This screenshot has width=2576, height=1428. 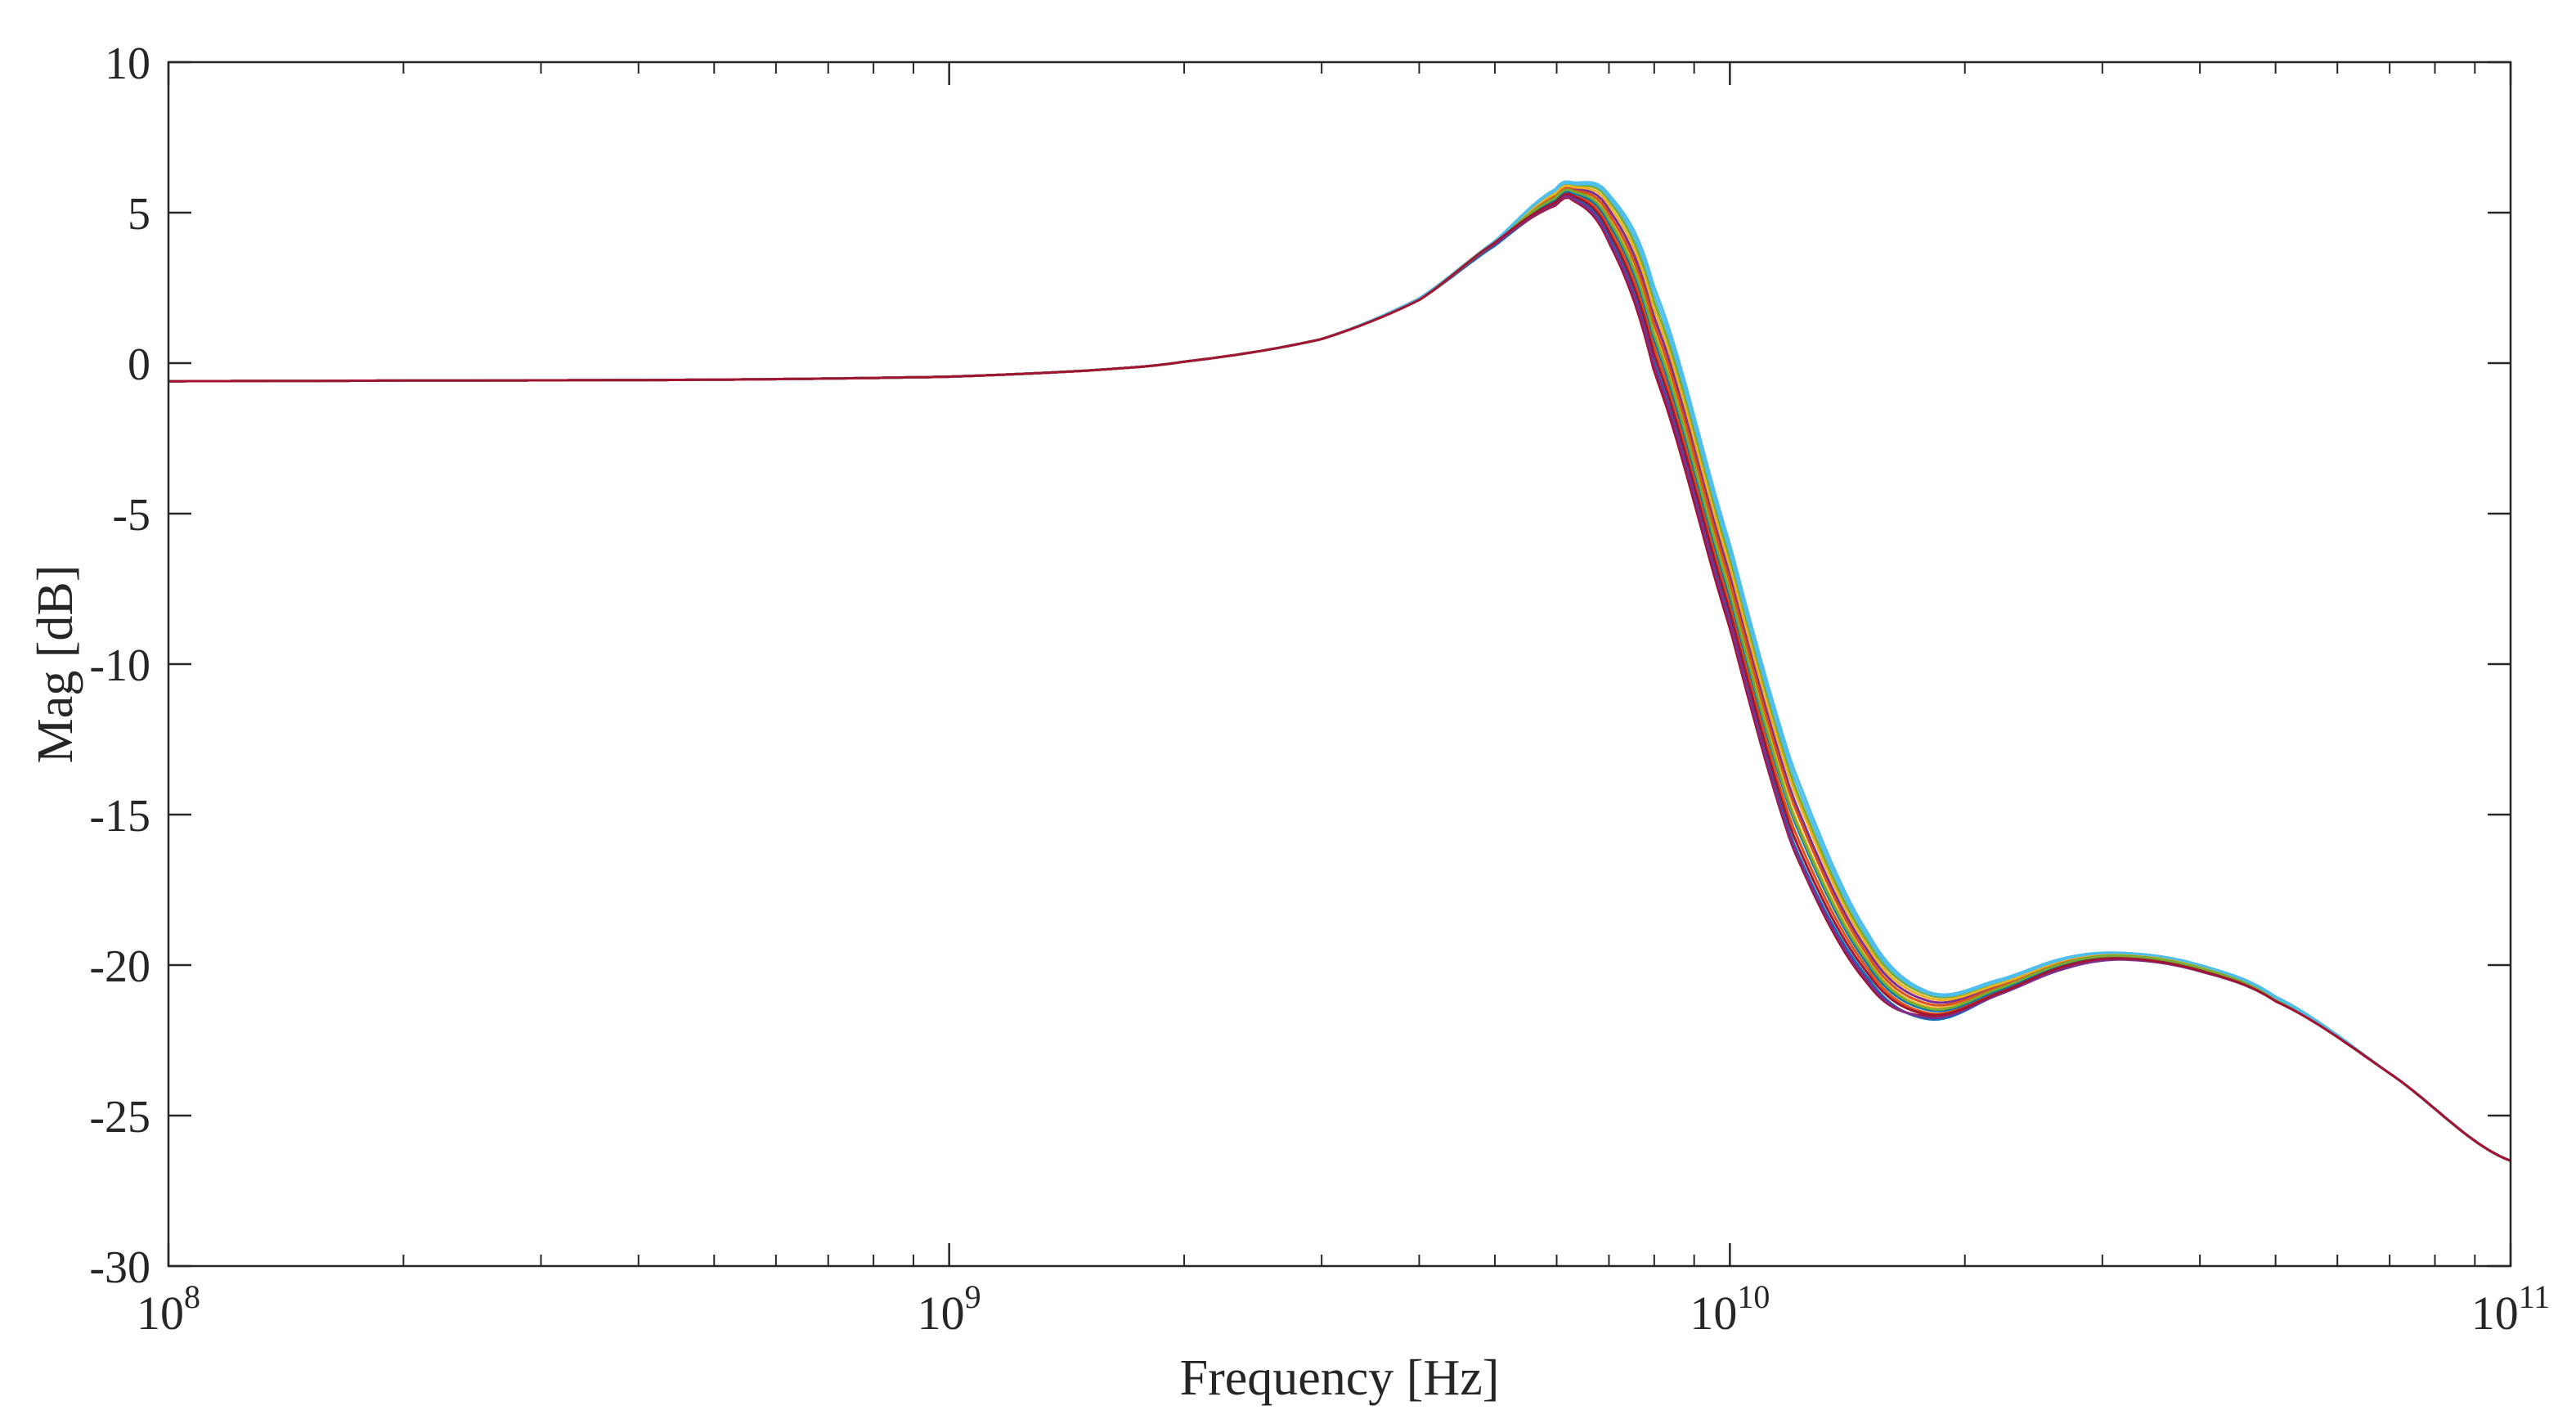 What do you see at coordinates (2511, 1309) in the screenshot?
I see `x-tick-label: 10¹¹` at bounding box center [2511, 1309].